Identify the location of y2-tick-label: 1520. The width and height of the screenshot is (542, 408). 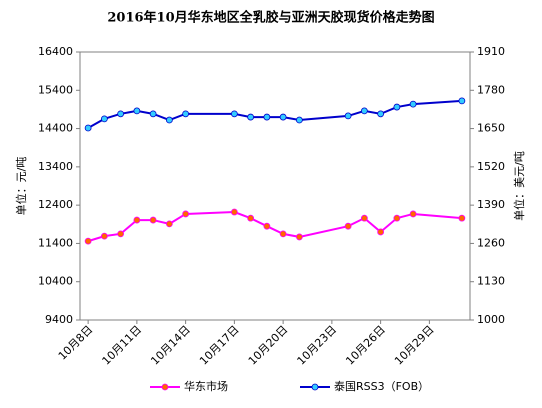
(491, 166).